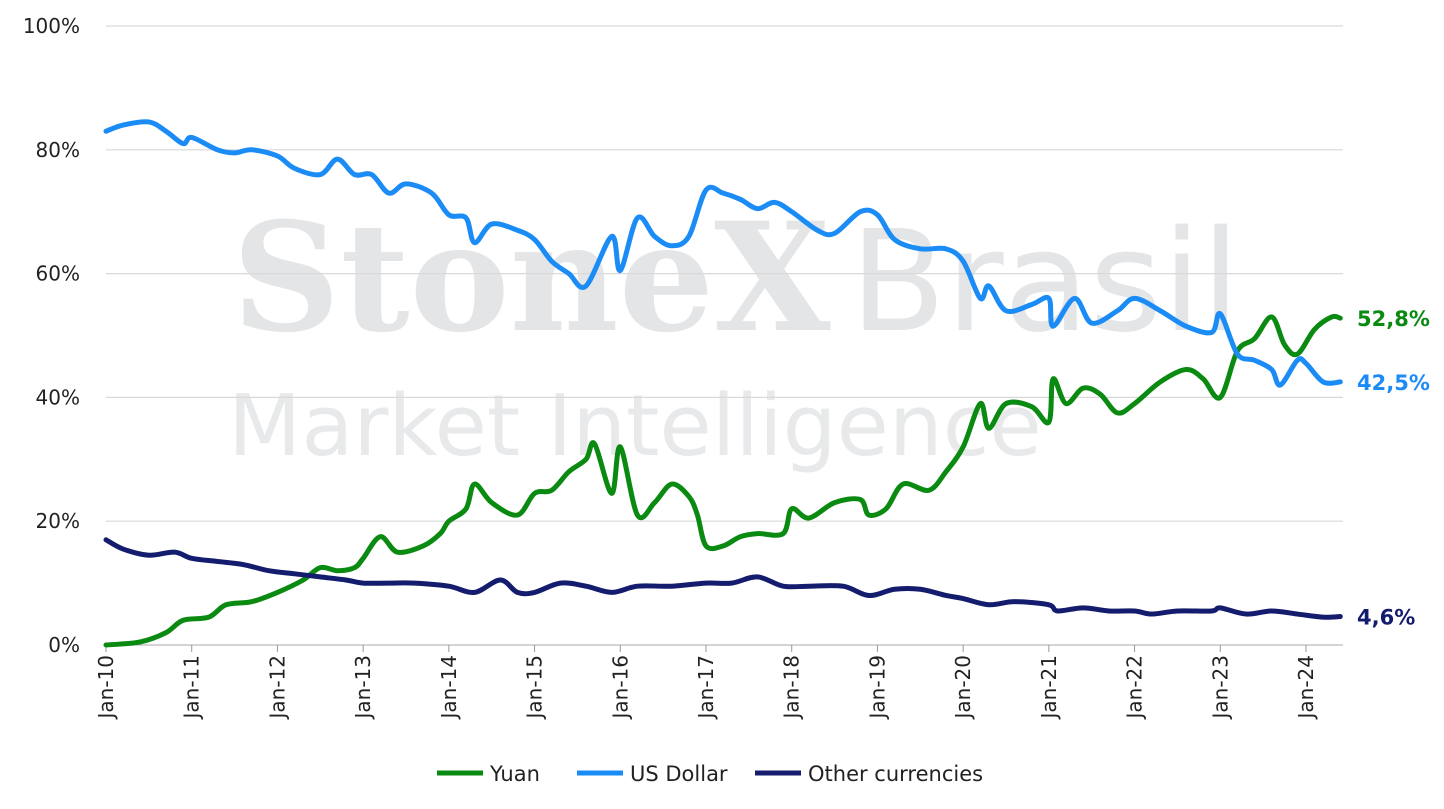 This screenshot has height=809, width=1444. I want to click on end-label-us-dollar: 42,5%, so click(1393, 383).